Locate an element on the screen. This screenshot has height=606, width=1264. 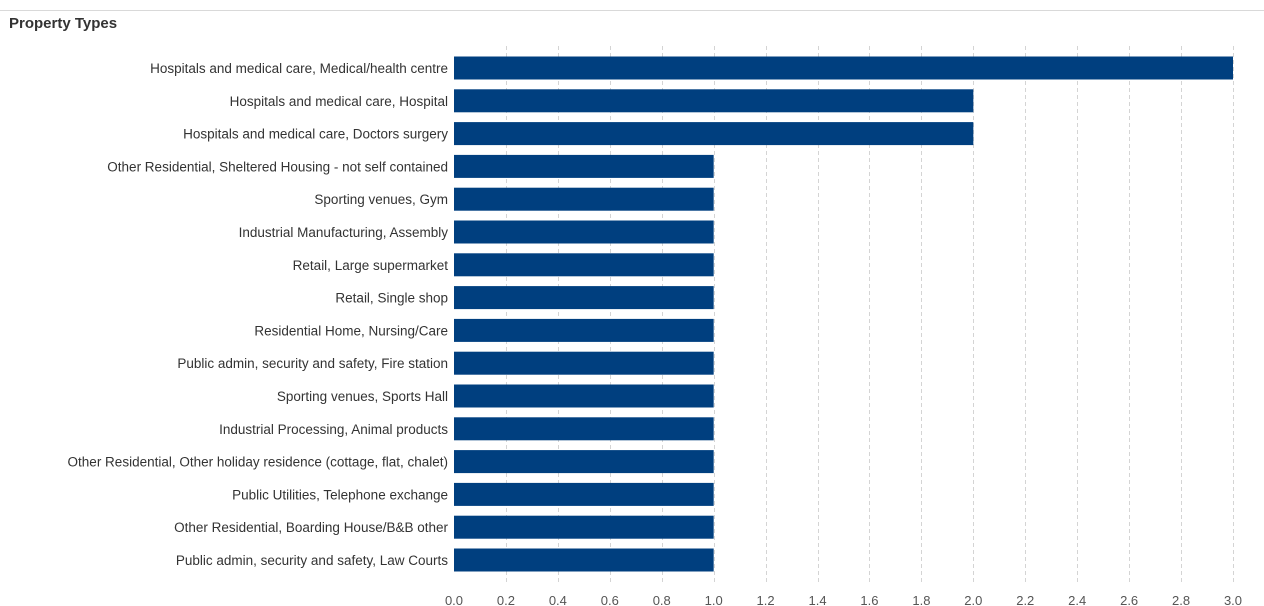
category-label: Industrial Processing, Animal products is located at coordinates (333, 429).